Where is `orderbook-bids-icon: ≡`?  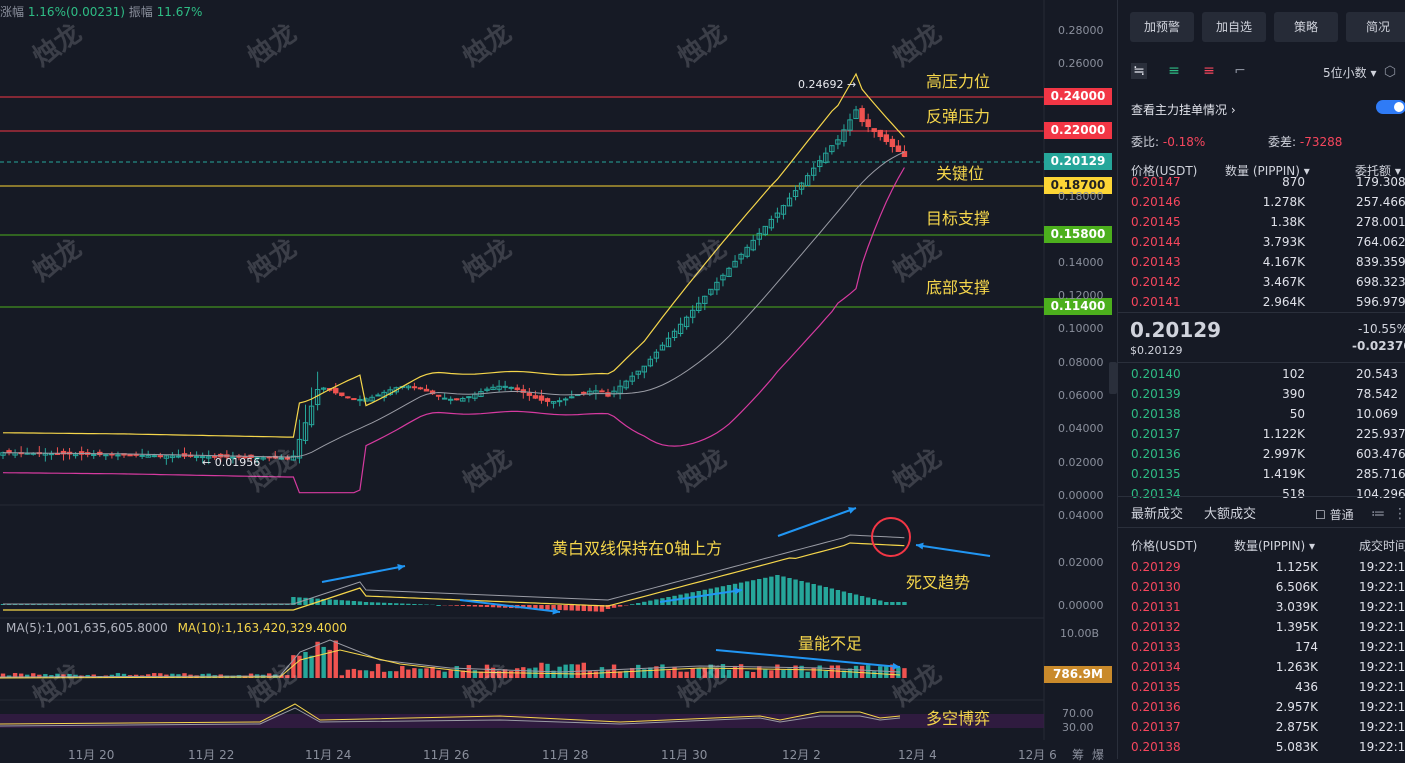 orderbook-bids-icon: ≡ is located at coordinates (1174, 71).